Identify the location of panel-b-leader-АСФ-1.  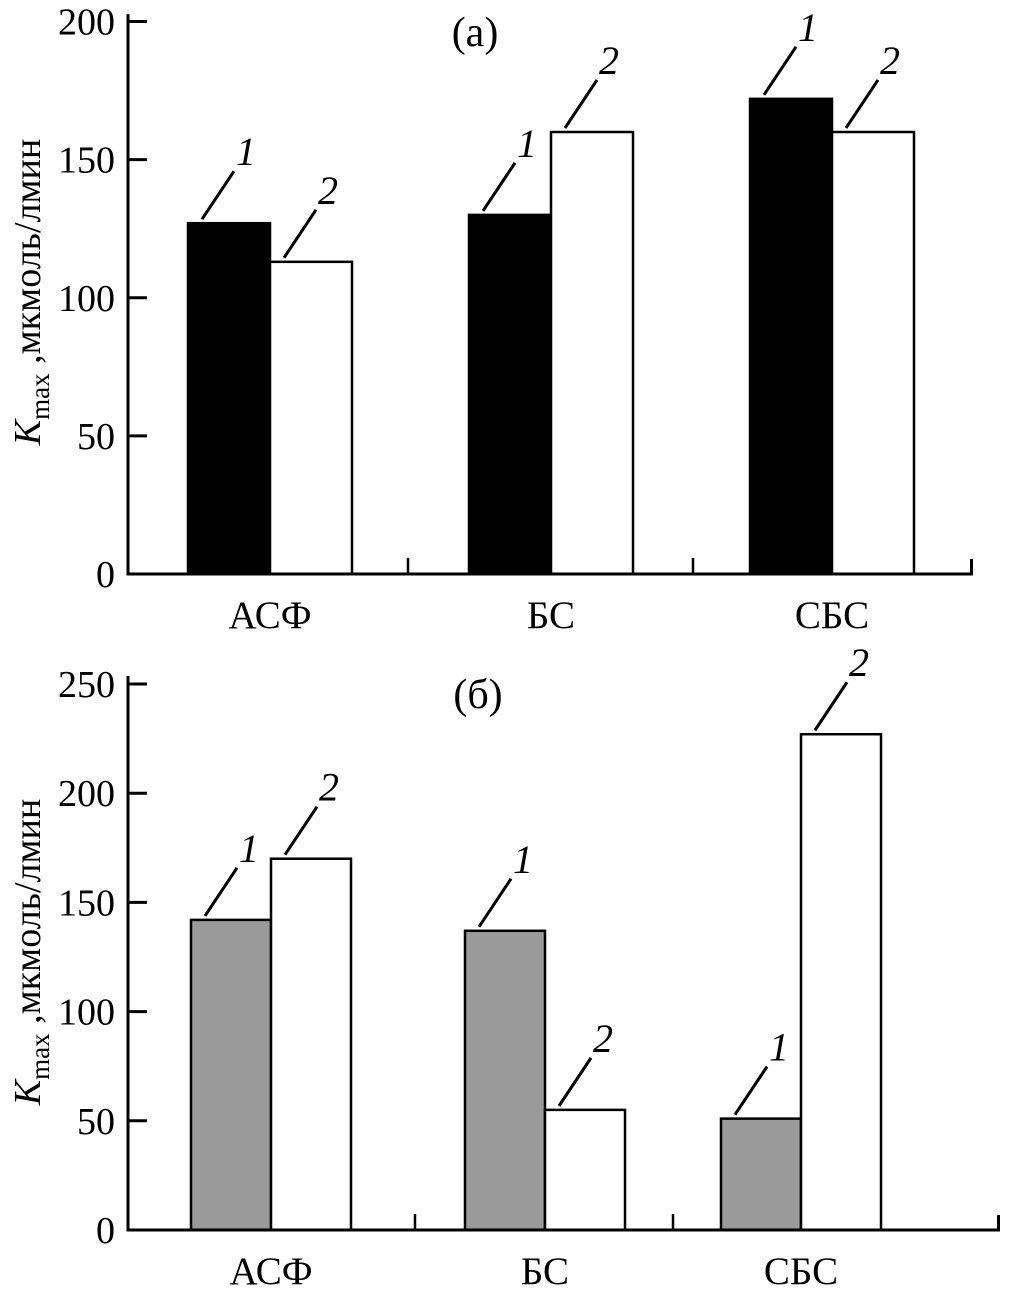
(221, 892).